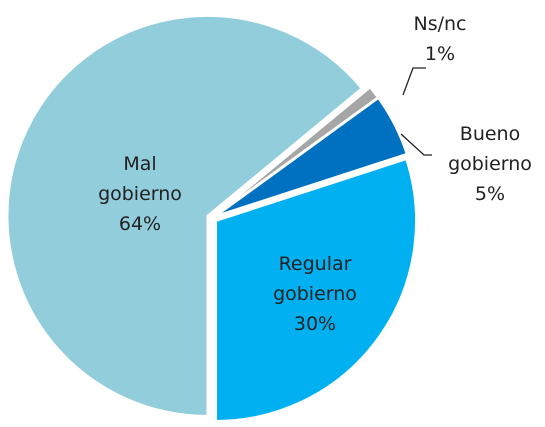  Describe the element at coordinates (311, 156) in the screenshot. I see `pie-slice` at that location.